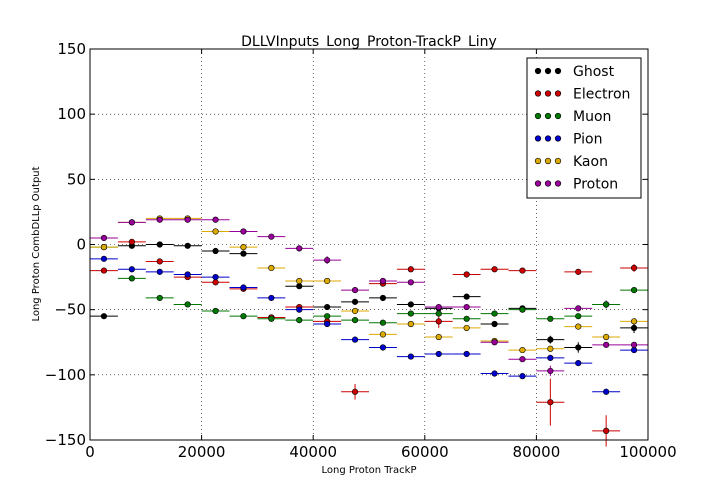 Image resolution: width=720 pixels, height=504 pixels. I want to click on series-muon, so click(369, 285).